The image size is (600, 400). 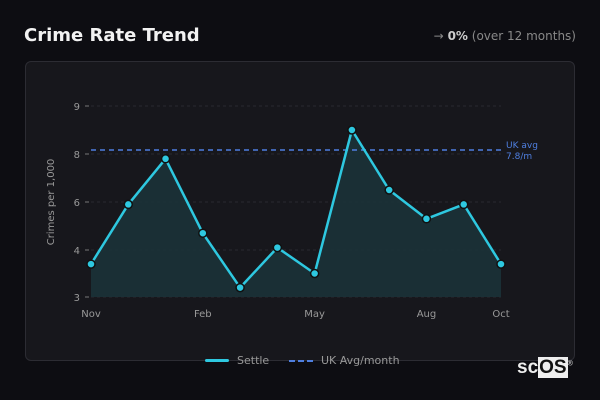 I want to click on x-tick-label: Nov, so click(x=91, y=314).